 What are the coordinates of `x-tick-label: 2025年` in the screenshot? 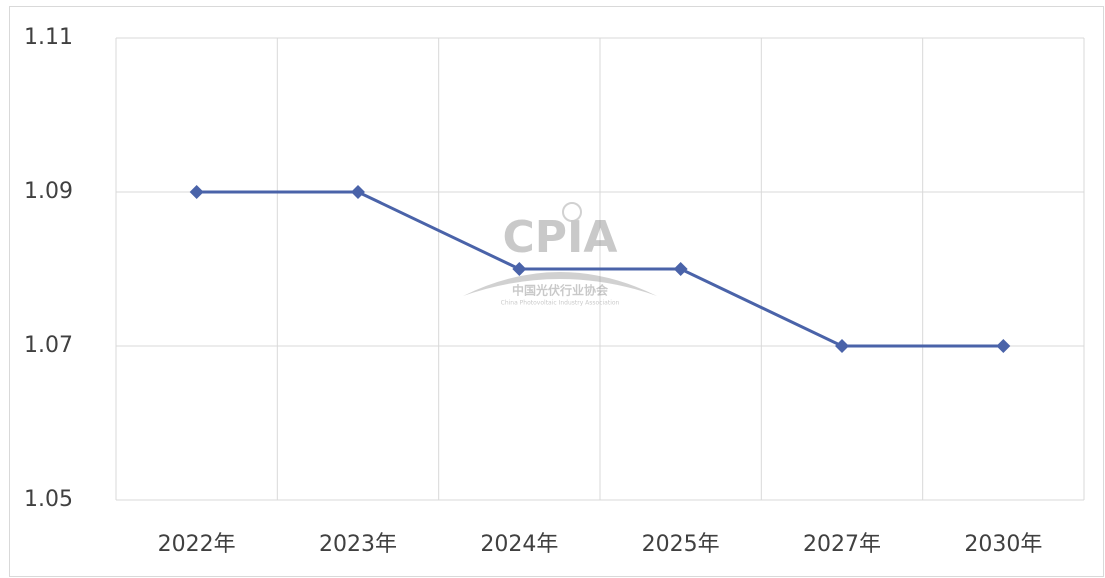 It's located at (681, 544).